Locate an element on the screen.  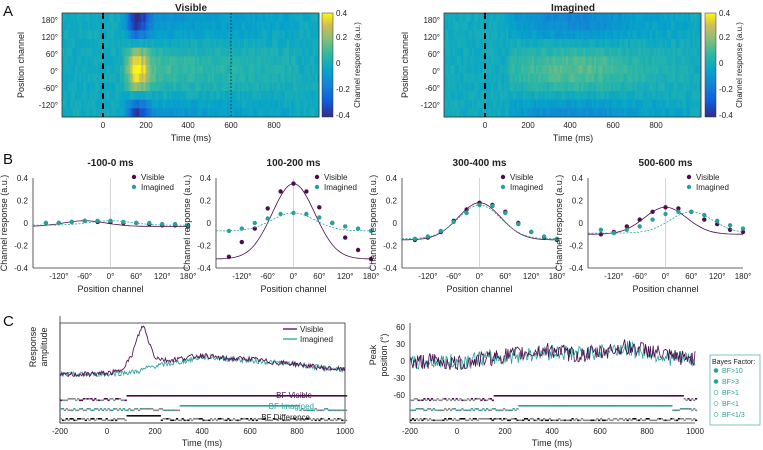
heatmap-imagined-cells is located at coordinates (573, 65).